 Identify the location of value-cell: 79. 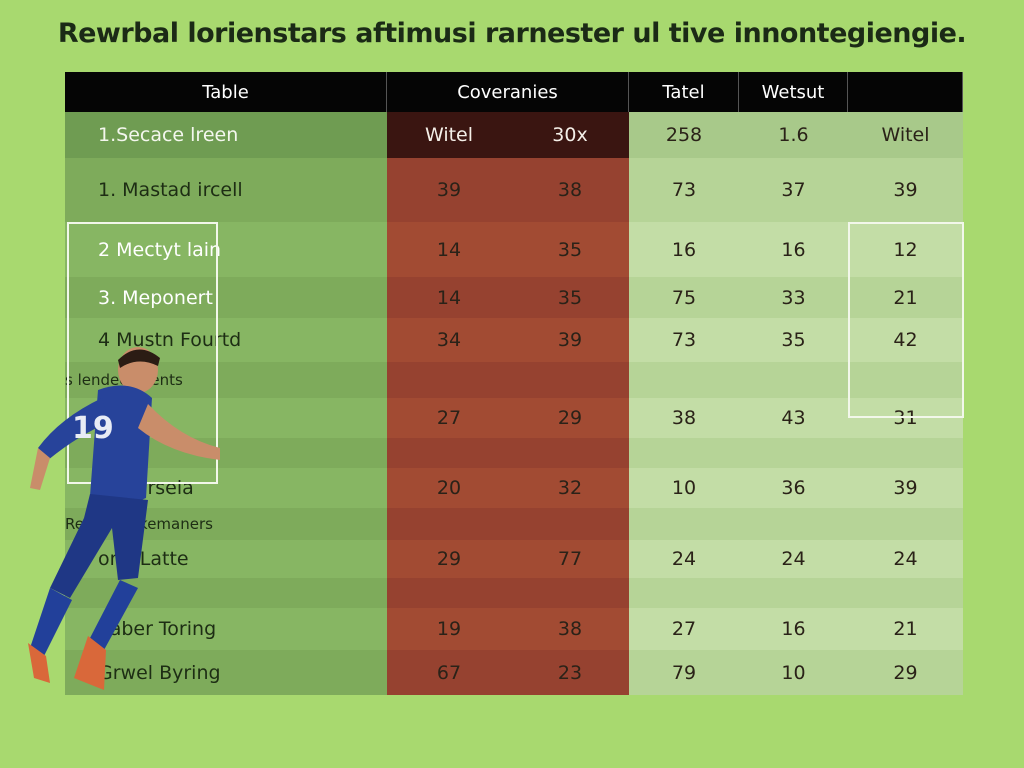
(684, 672).